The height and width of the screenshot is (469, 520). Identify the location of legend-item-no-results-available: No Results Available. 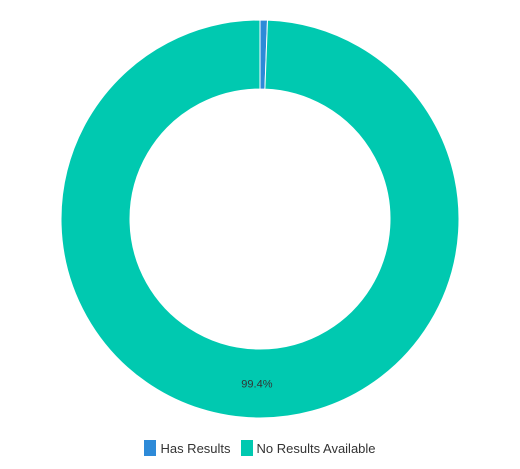
(308, 448).